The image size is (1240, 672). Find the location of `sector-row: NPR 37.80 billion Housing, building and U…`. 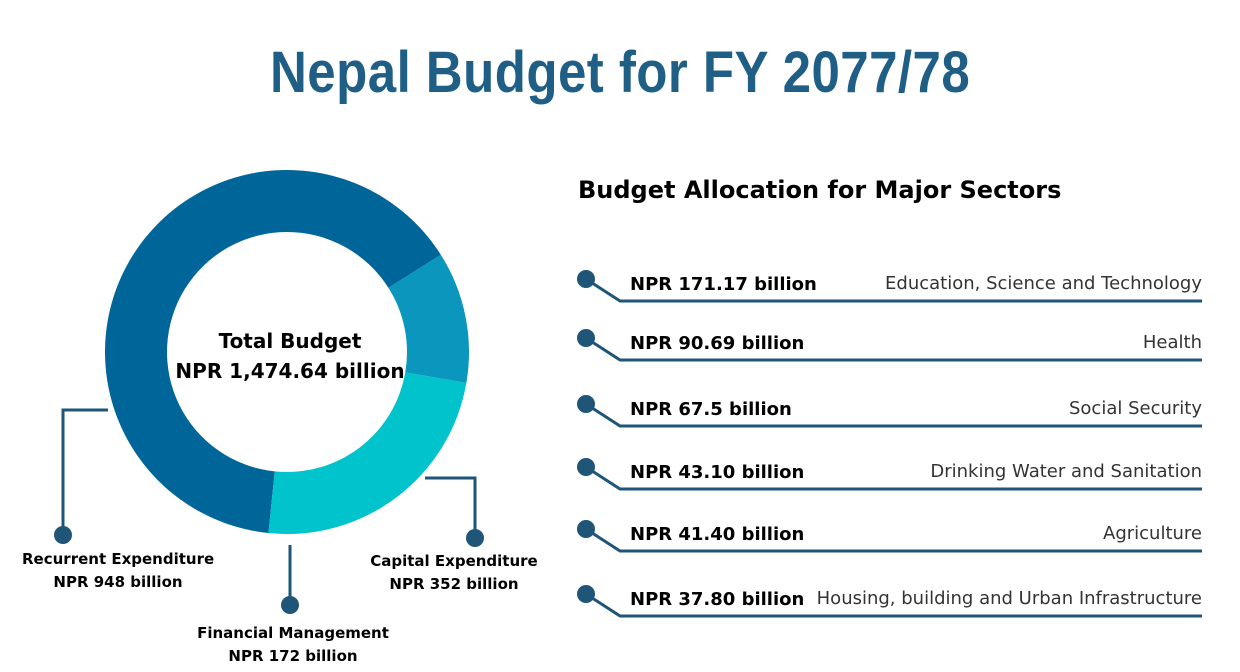

sector-row: NPR 37.80 billion Housing, building and U… is located at coordinates (890, 605).